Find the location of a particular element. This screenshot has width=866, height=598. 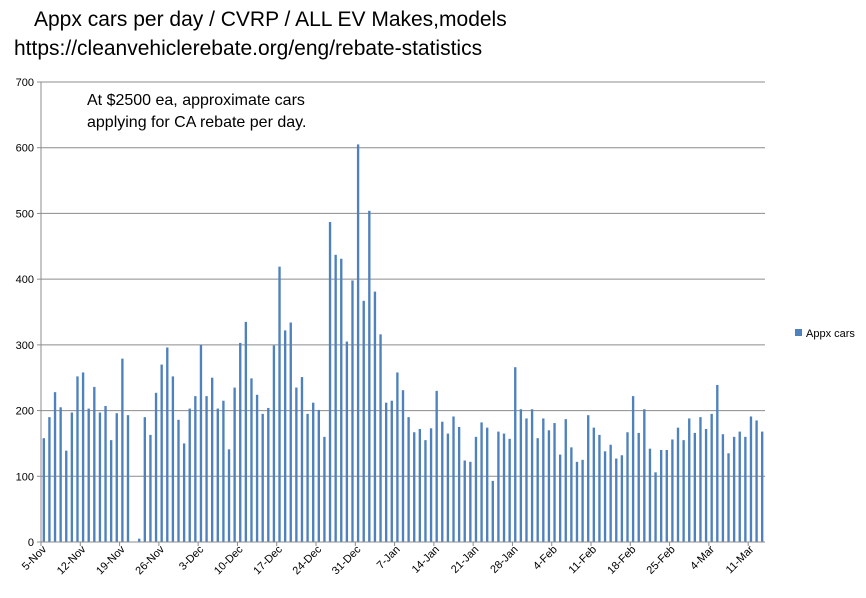

y-tick-label: 100 is located at coordinates (25, 477).